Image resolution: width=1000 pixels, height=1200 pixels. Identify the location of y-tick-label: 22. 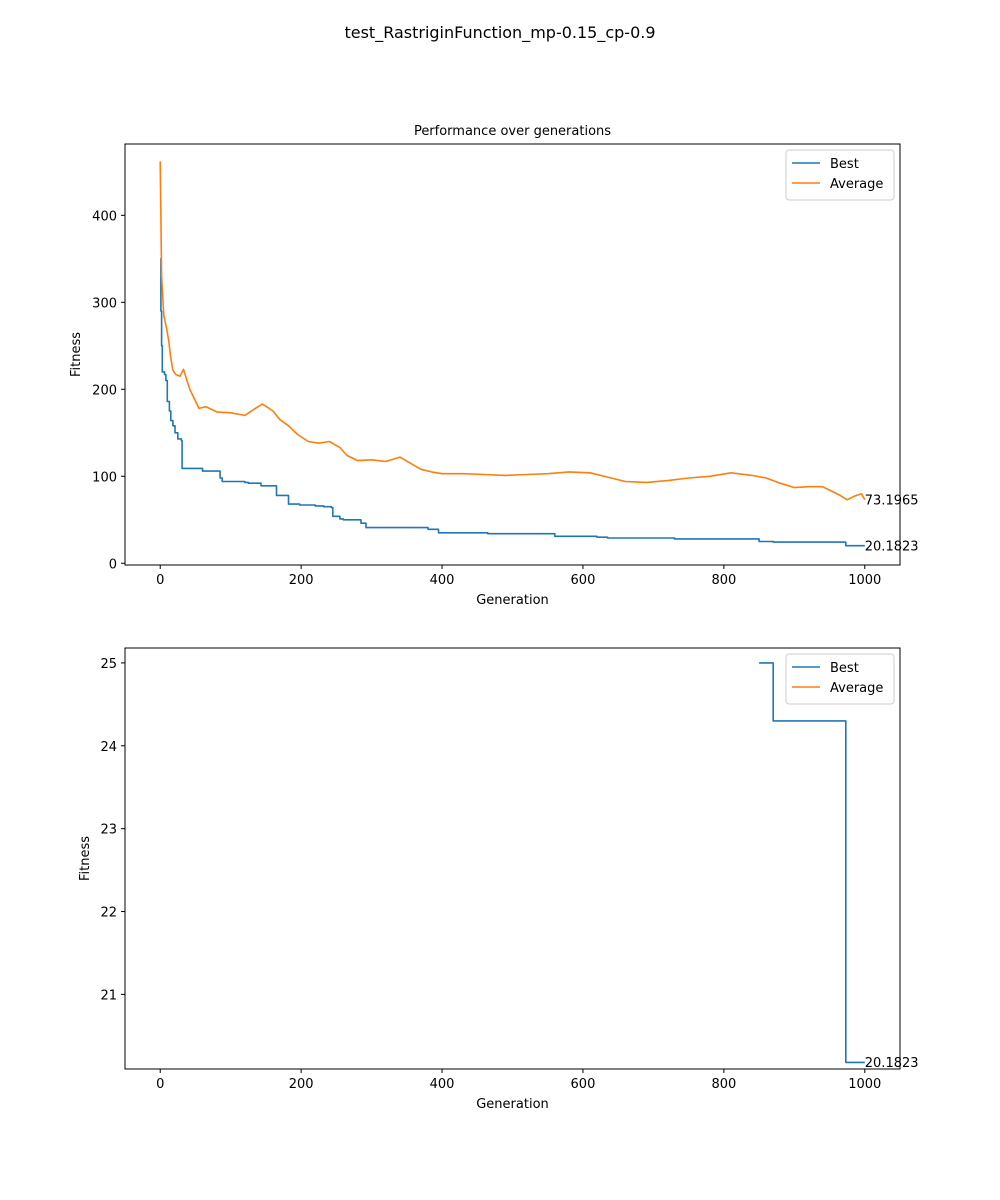
(108, 913).